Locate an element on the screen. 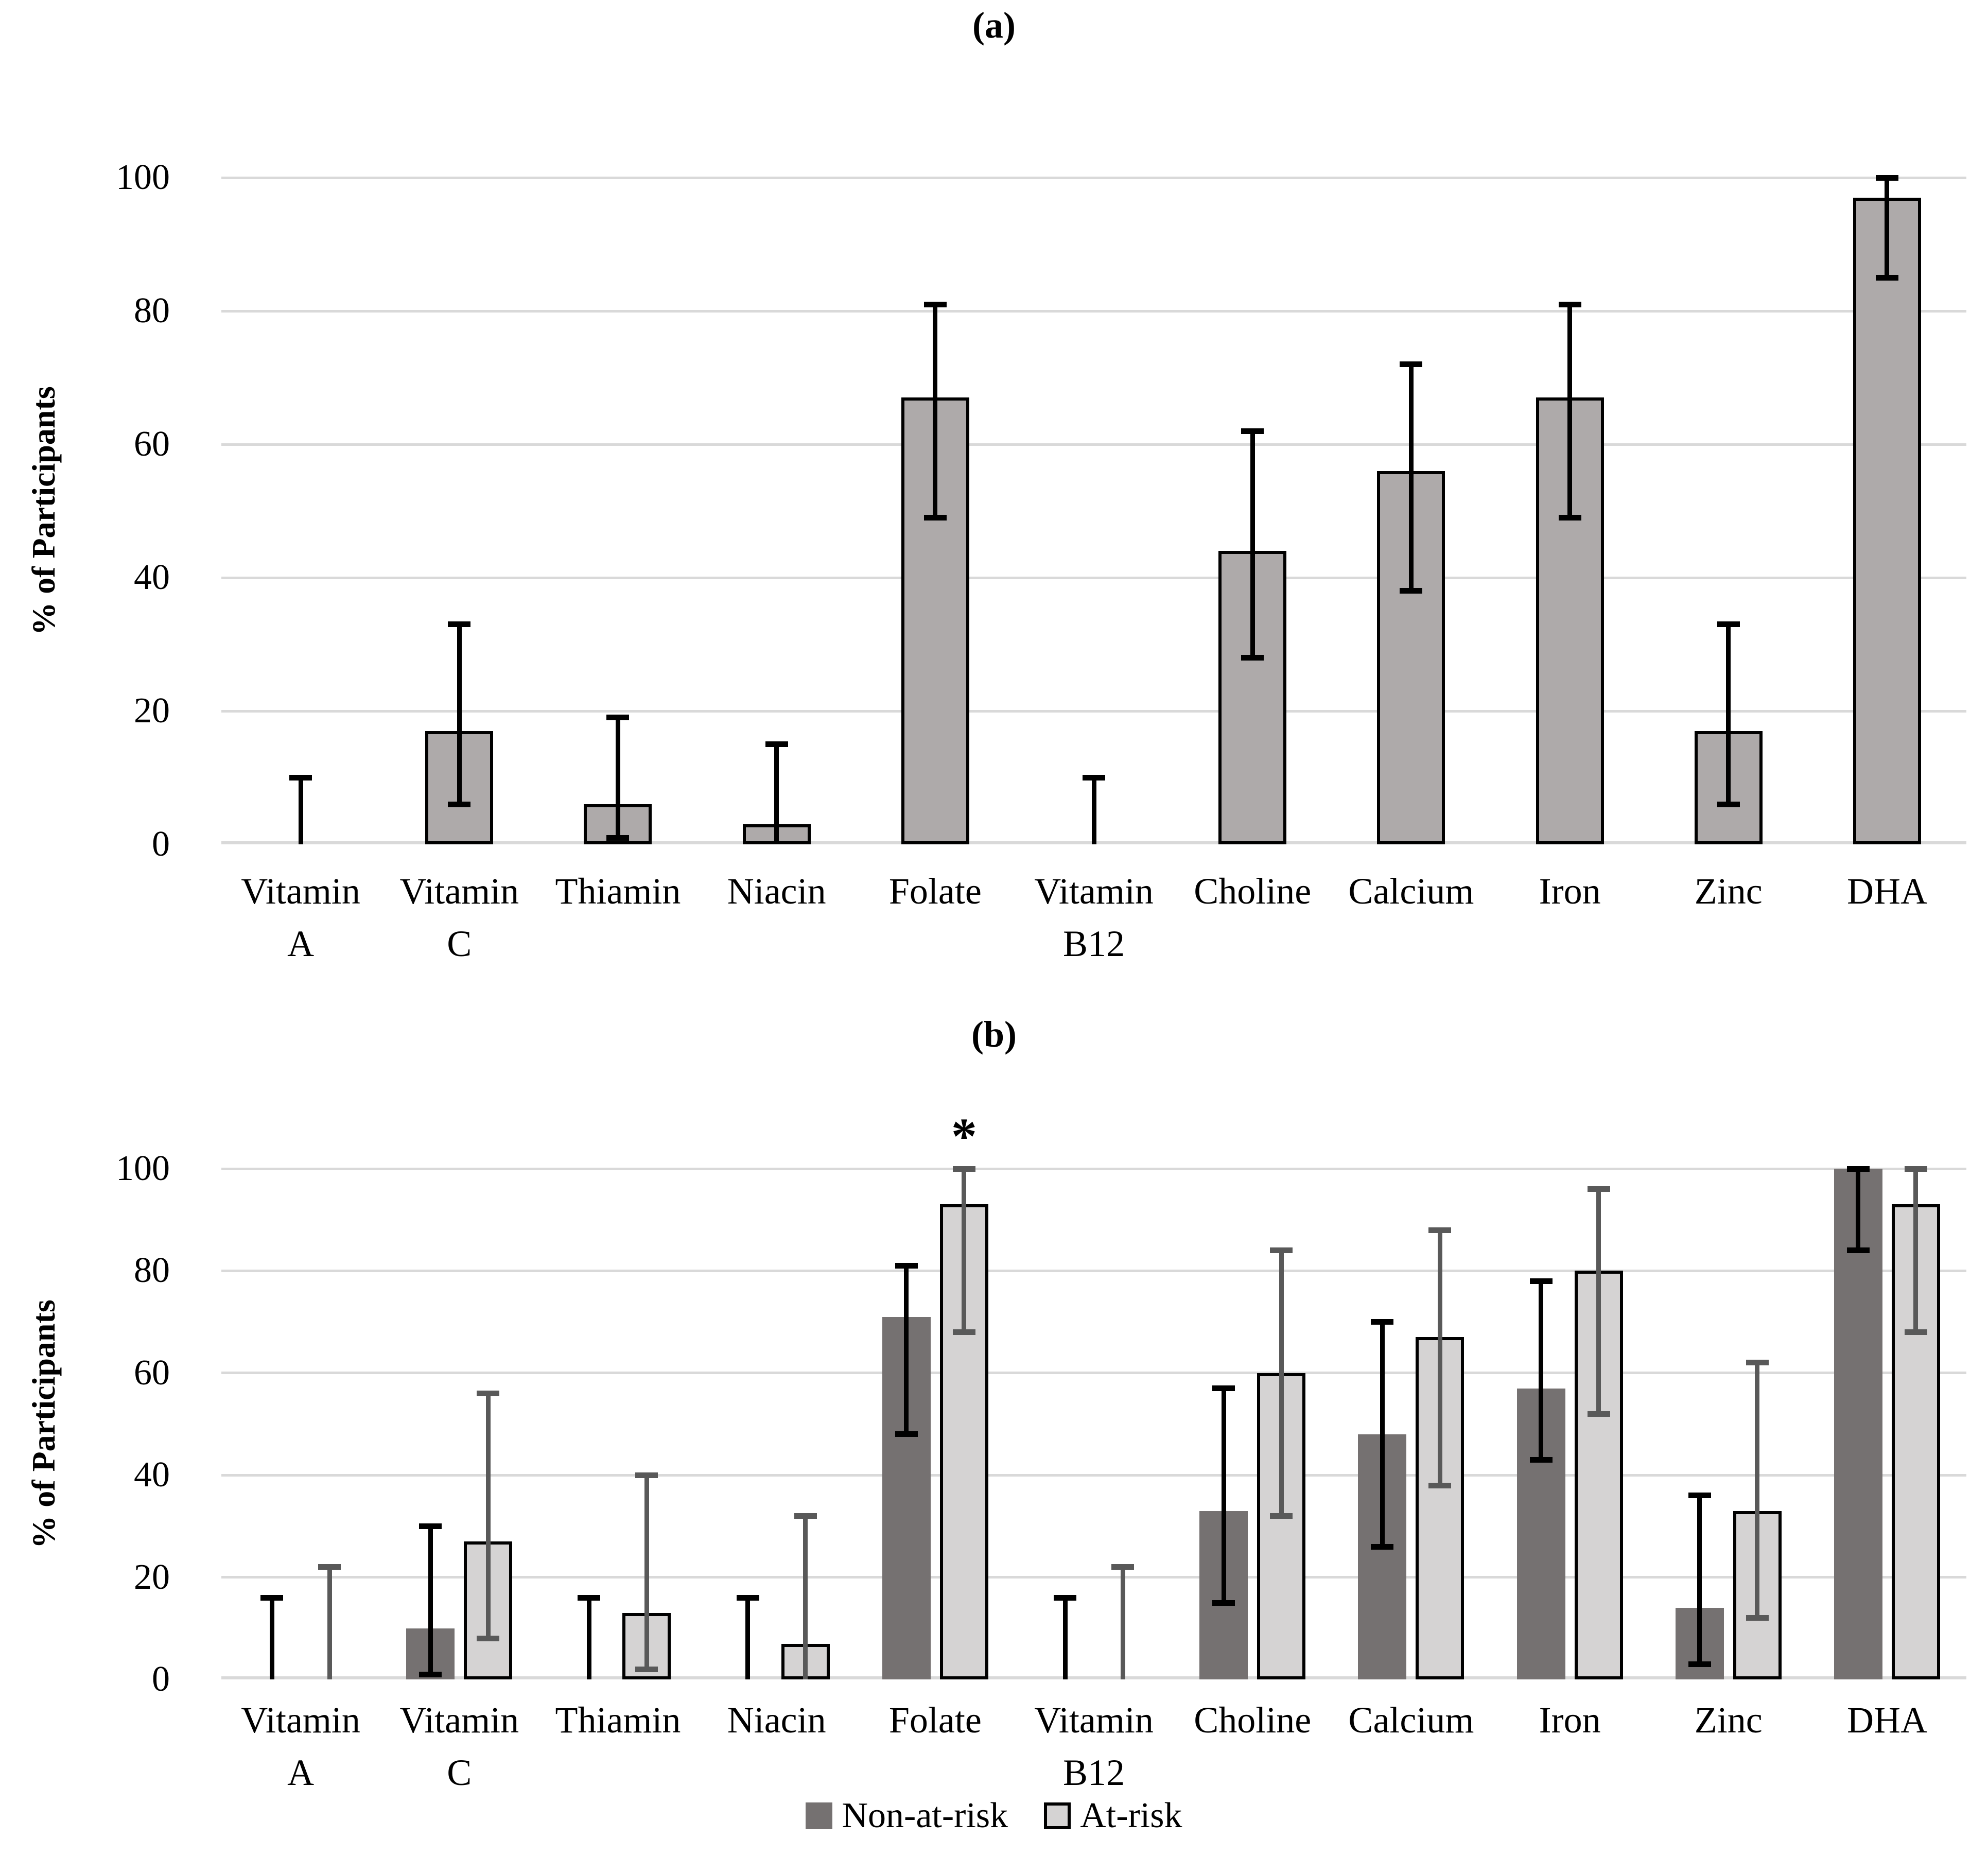 The height and width of the screenshot is (1856, 1988). panel-a-y-axis-ticks: 0 20 40 60 80 100 is located at coordinates (85, 511).